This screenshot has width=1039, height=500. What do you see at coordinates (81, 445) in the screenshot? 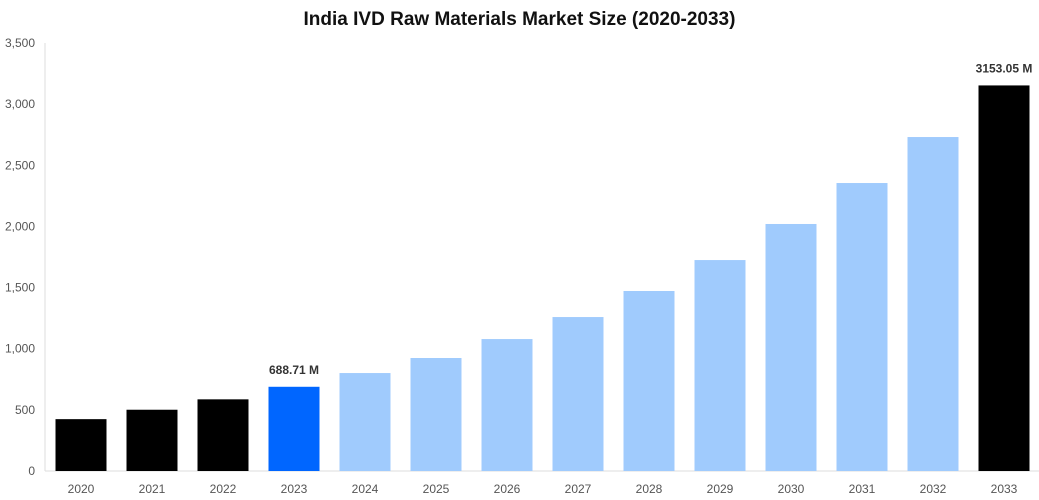
I see `bar-2020` at bounding box center [81, 445].